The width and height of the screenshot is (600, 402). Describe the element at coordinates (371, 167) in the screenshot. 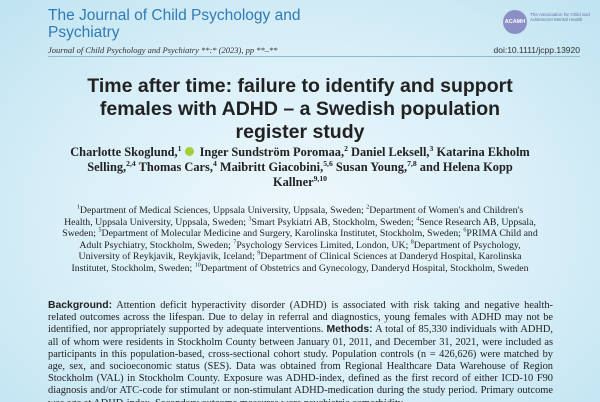

I see `author-name: Susan Young,` at that location.